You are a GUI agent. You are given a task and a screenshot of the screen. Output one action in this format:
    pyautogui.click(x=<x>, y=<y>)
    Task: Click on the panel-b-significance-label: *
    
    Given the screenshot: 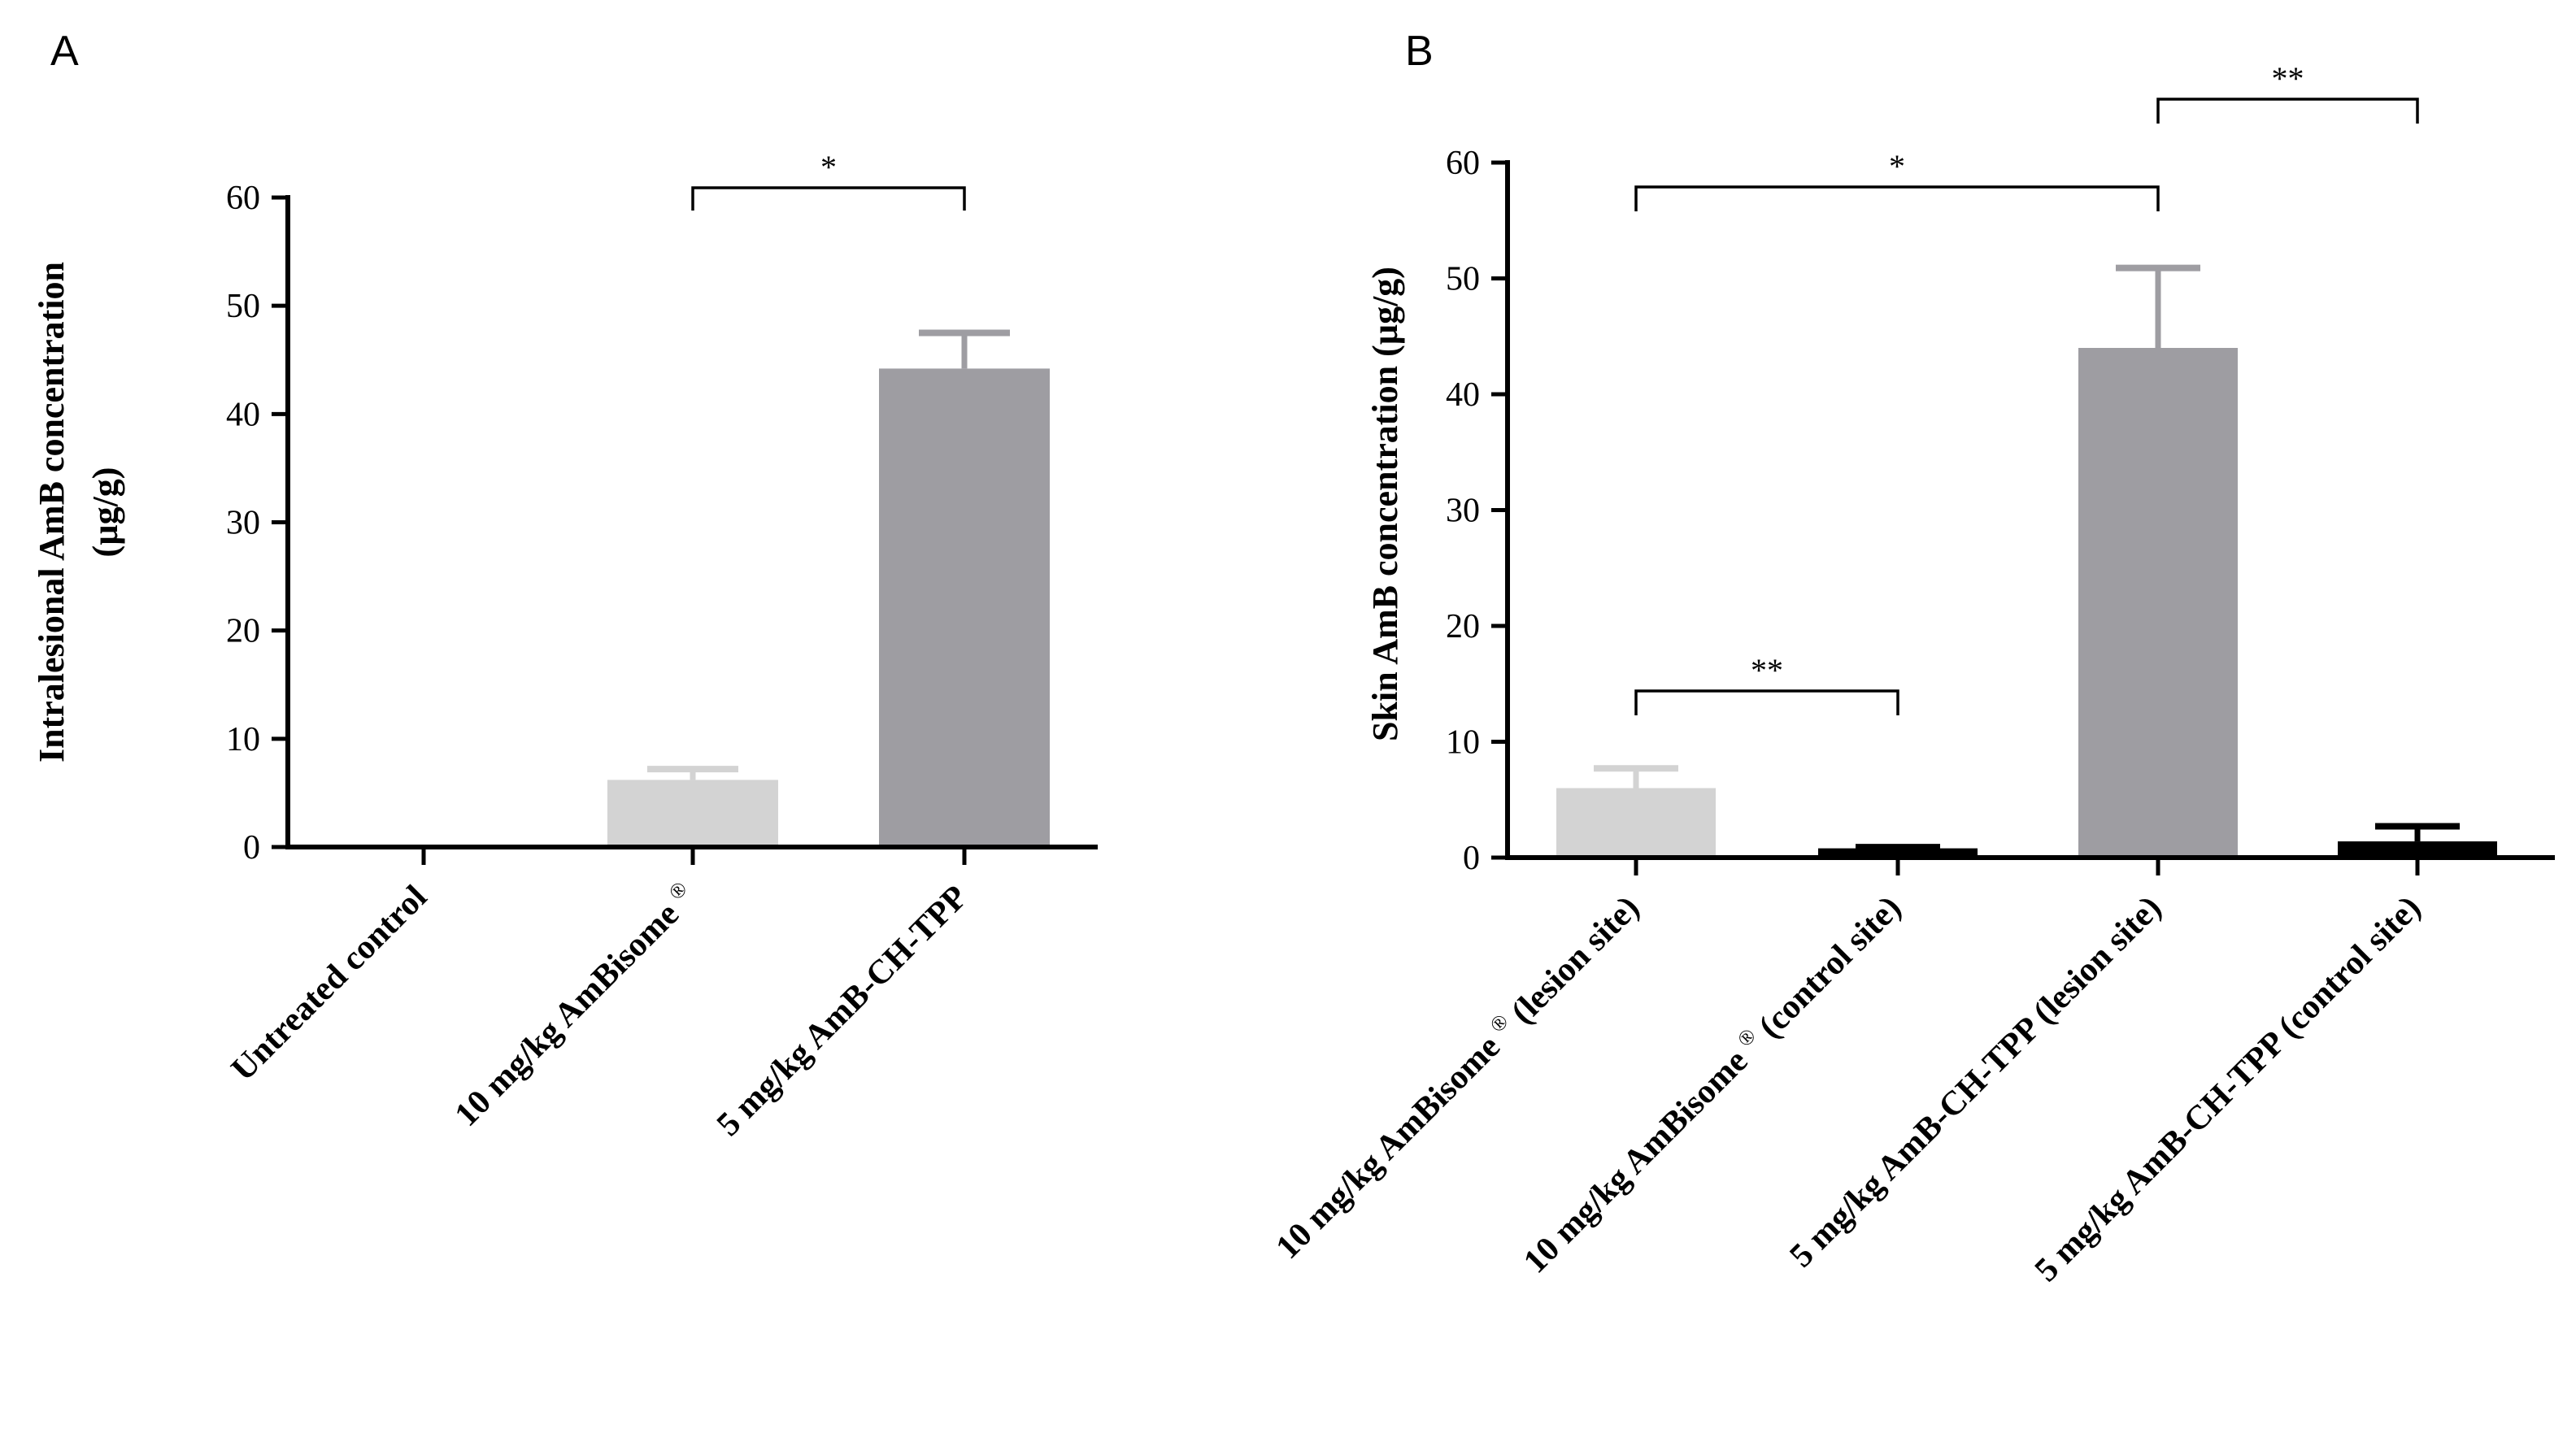 What is the action you would take?
    pyautogui.click(x=1897, y=166)
    